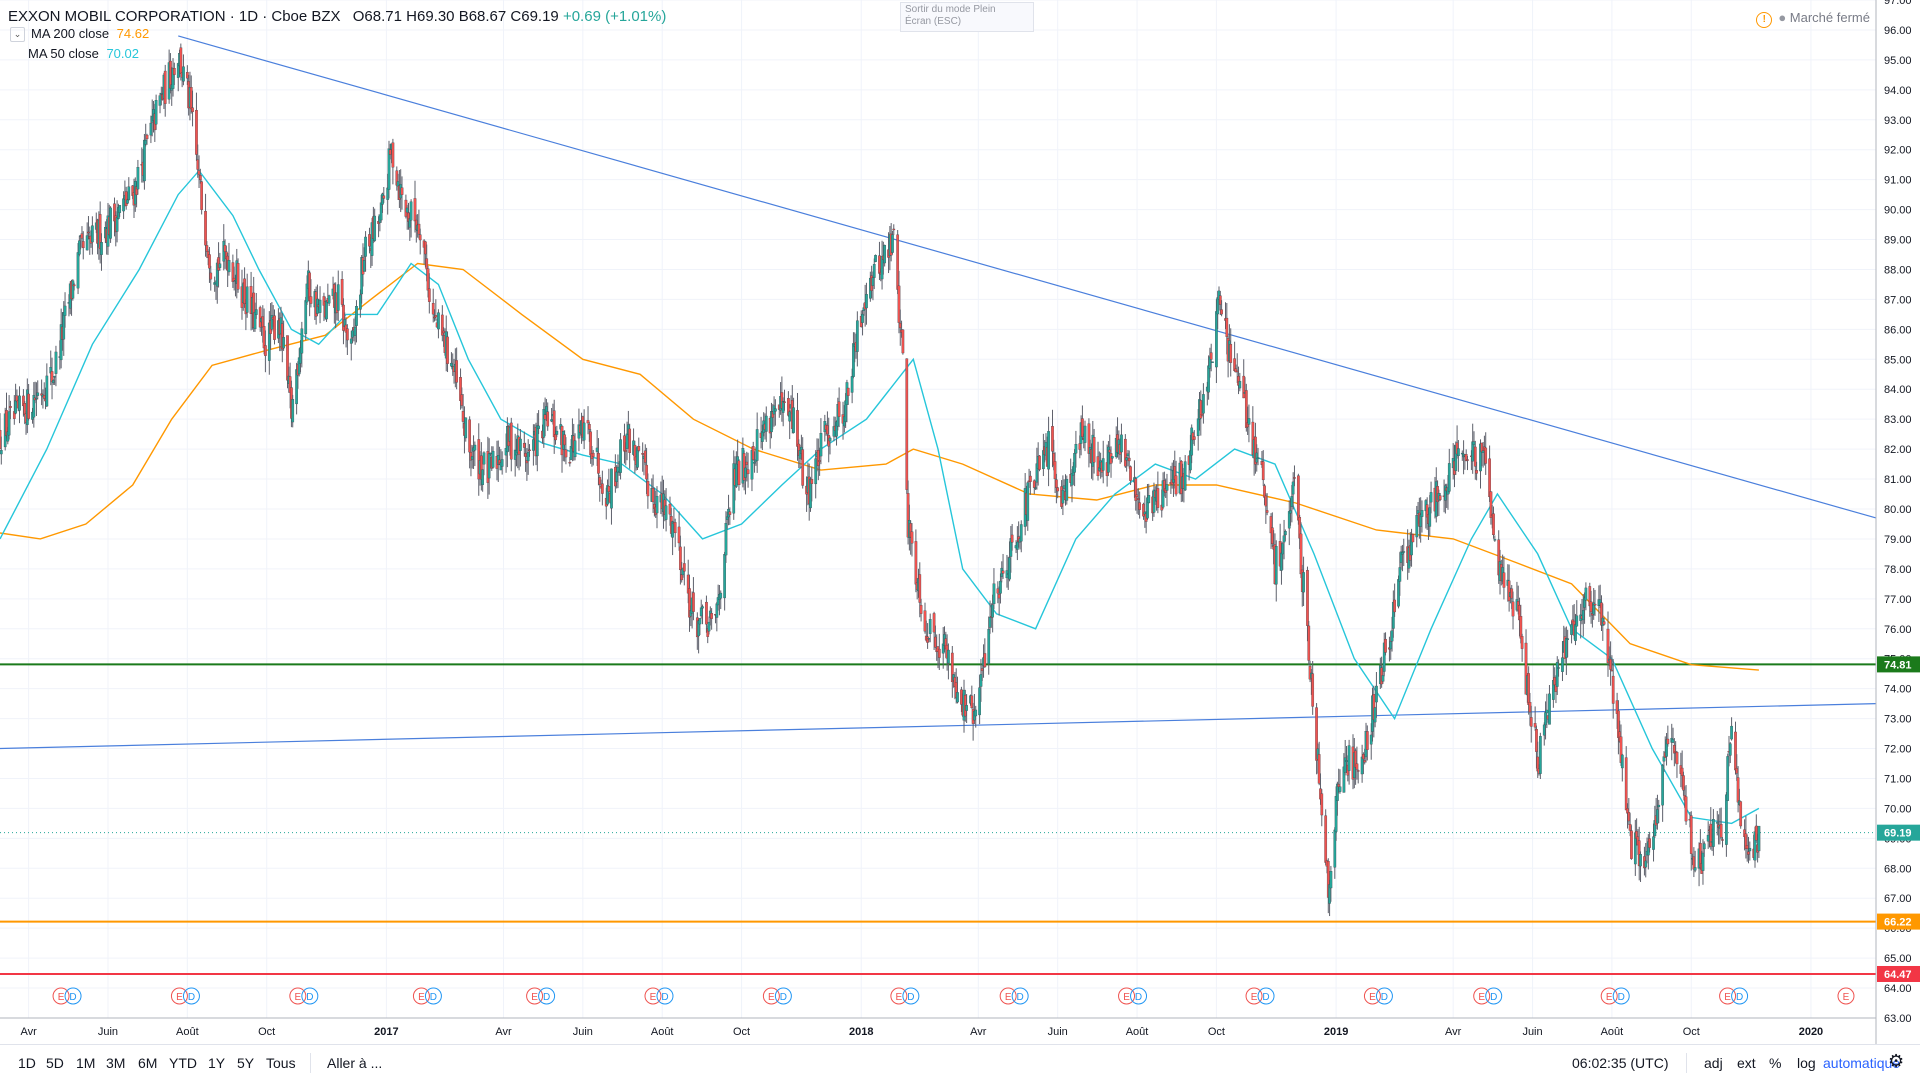 The image size is (1920, 1081). I want to click on price-tick-label: 82.00, so click(1898, 450).